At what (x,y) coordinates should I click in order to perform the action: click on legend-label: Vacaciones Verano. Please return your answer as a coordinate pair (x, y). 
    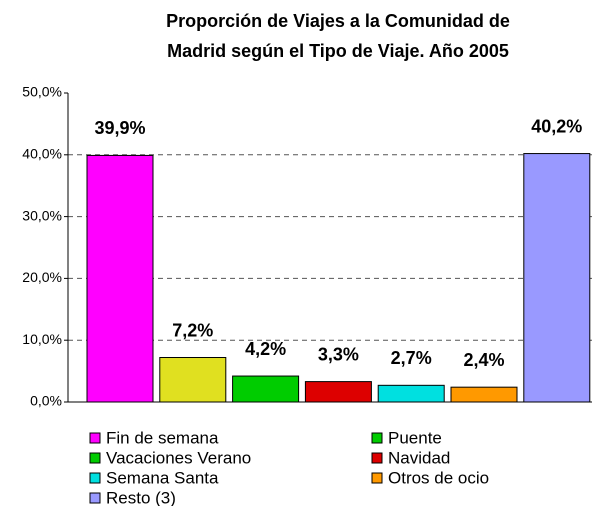
    Looking at the image, I should click on (178, 457).